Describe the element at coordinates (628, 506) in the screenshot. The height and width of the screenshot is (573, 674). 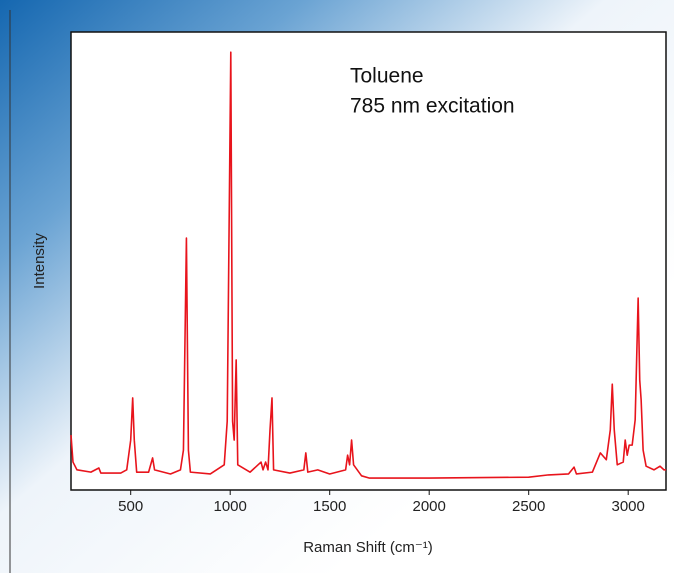
I see `x-tick-label: 3000` at that location.